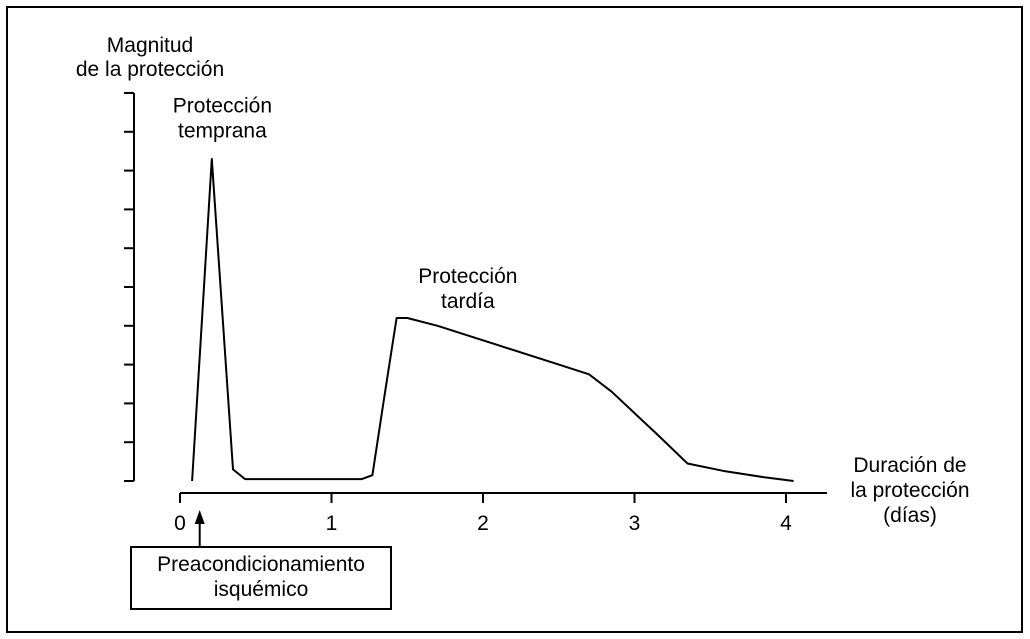 The image size is (1030, 639). I want to click on y-axis-label-line-1: Magnitud, so click(150, 45).